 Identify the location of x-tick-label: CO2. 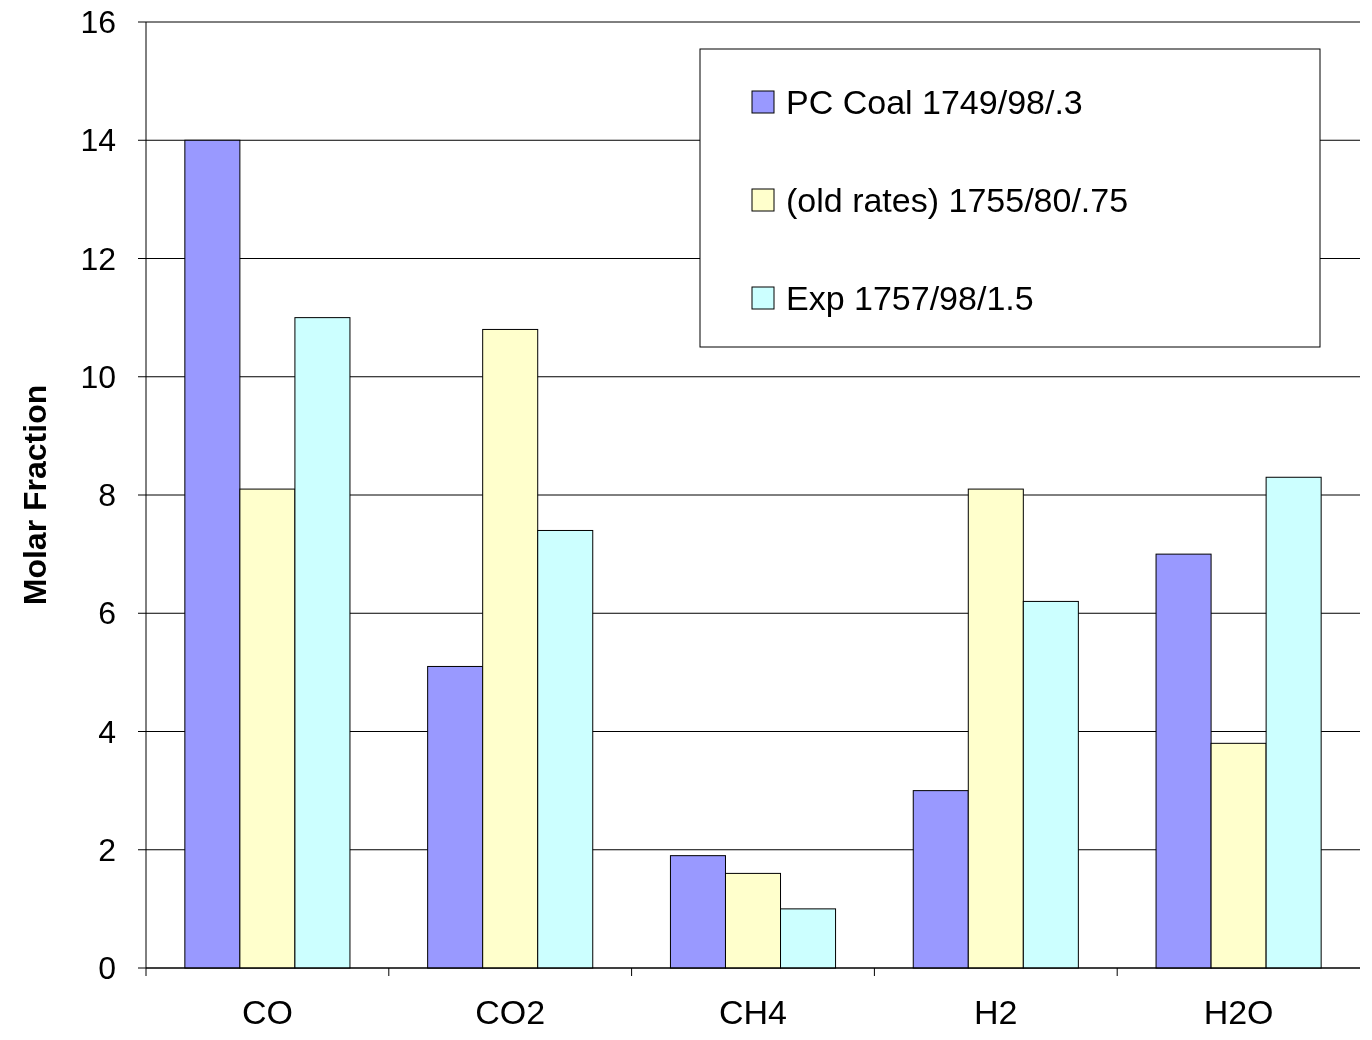
(510, 1012).